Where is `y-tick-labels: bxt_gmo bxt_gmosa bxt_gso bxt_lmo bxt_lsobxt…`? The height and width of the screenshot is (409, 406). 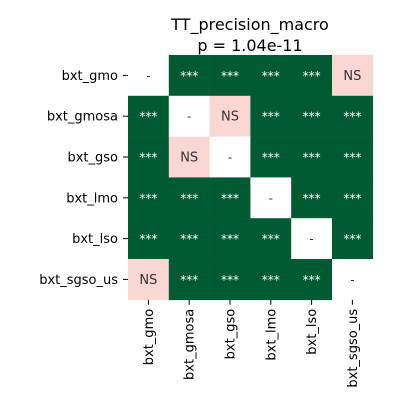
y-tick-labels: bxt_gmo bxt_gmosa bxt_gso bxt_lmo bxt_lsobxt… is located at coordinates (83, 178).